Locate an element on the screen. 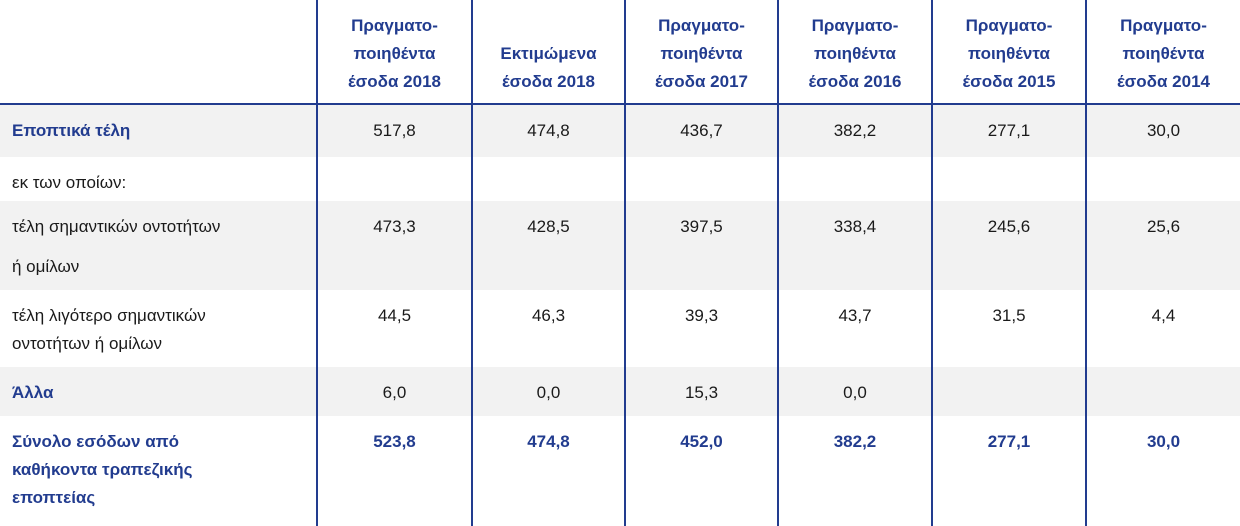  table-row: Άλλα 6,0 0,0 15,3 0,0 is located at coordinates (620, 391).